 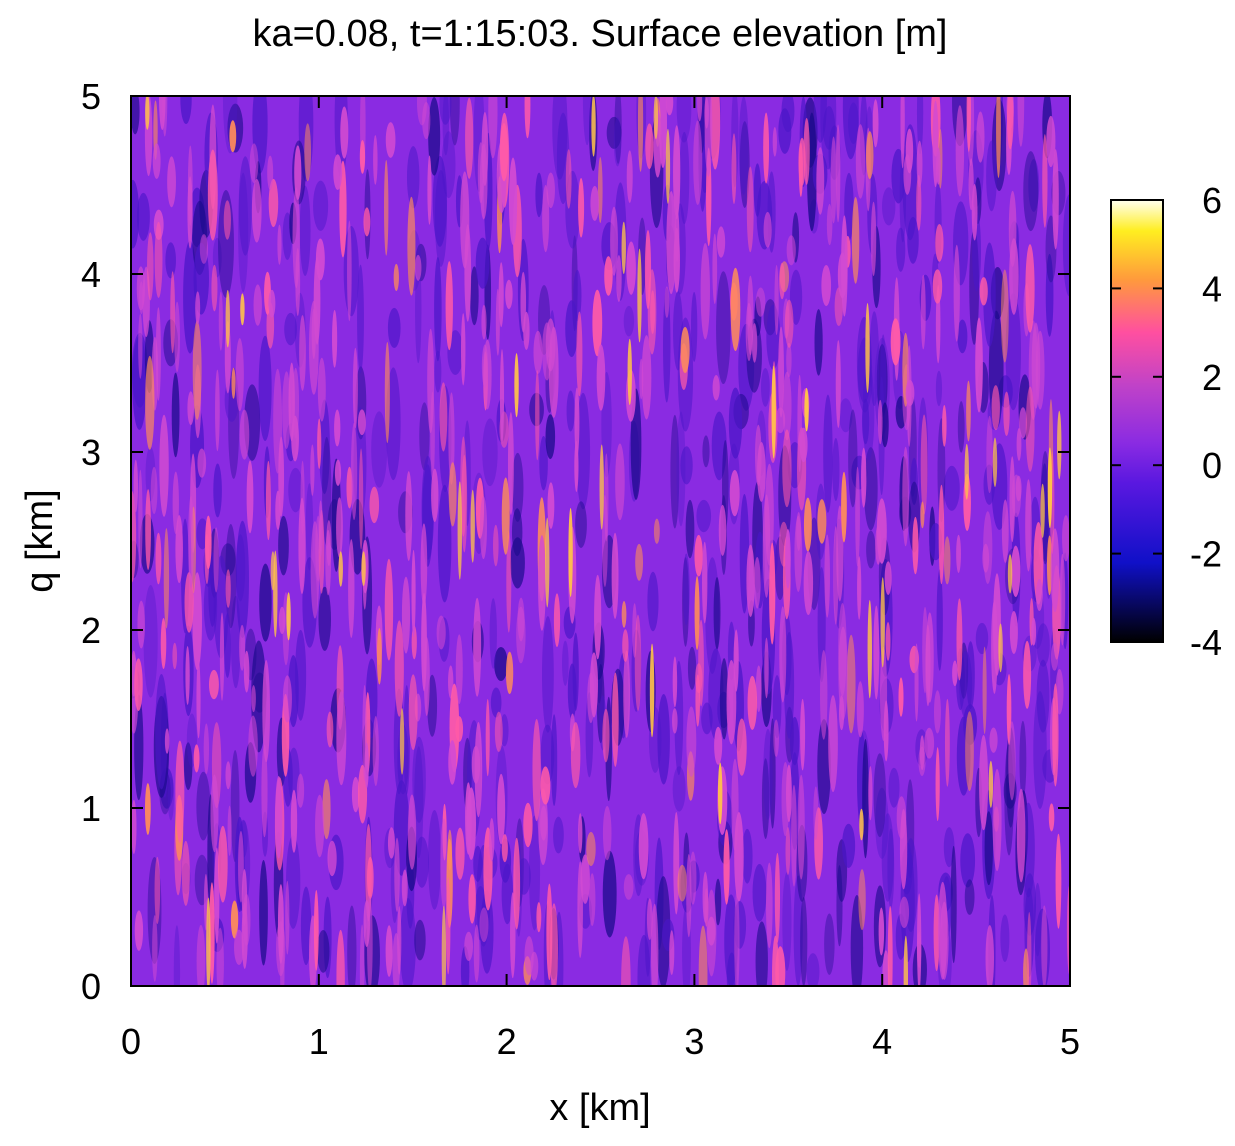 What do you see at coordinates (1166, 421) in the screenshot?
I see `colorbar-axis: -4 -2 0 2 4 6` at bounding box center [1166, 421].